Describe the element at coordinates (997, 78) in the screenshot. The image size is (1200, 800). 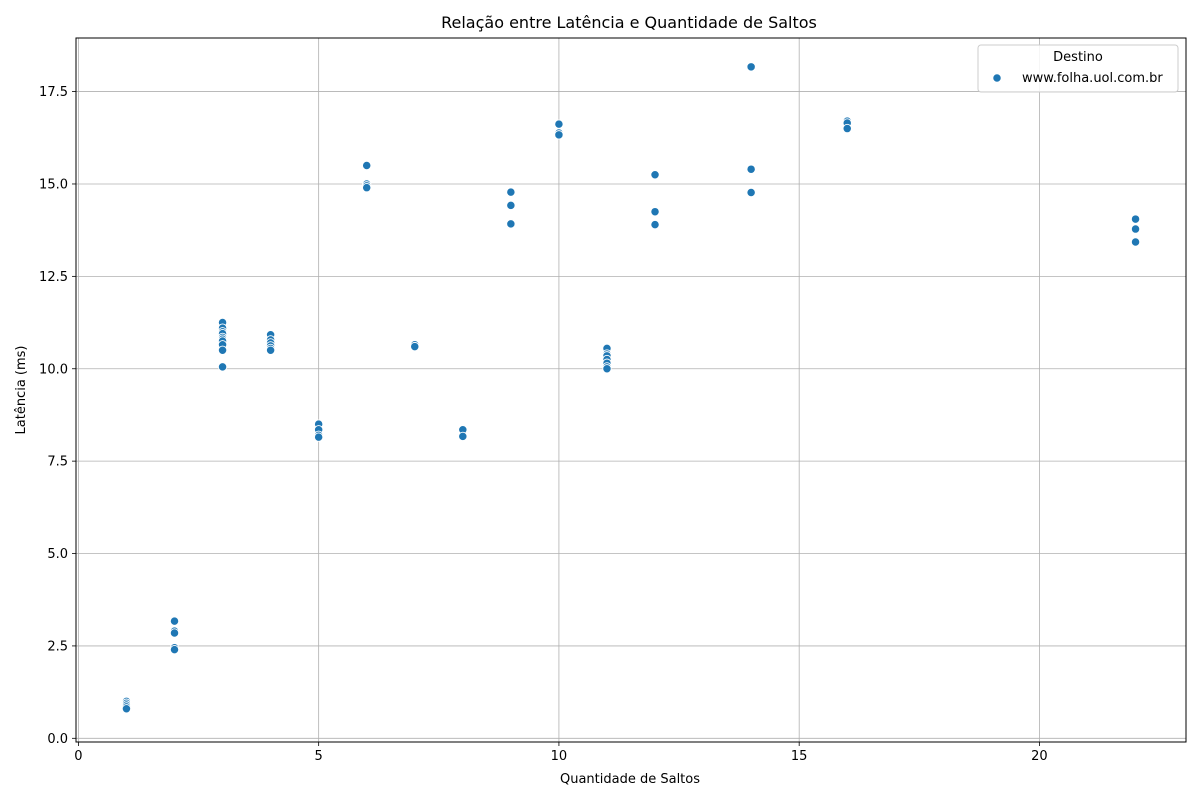
I see `legend-marker` at that location.